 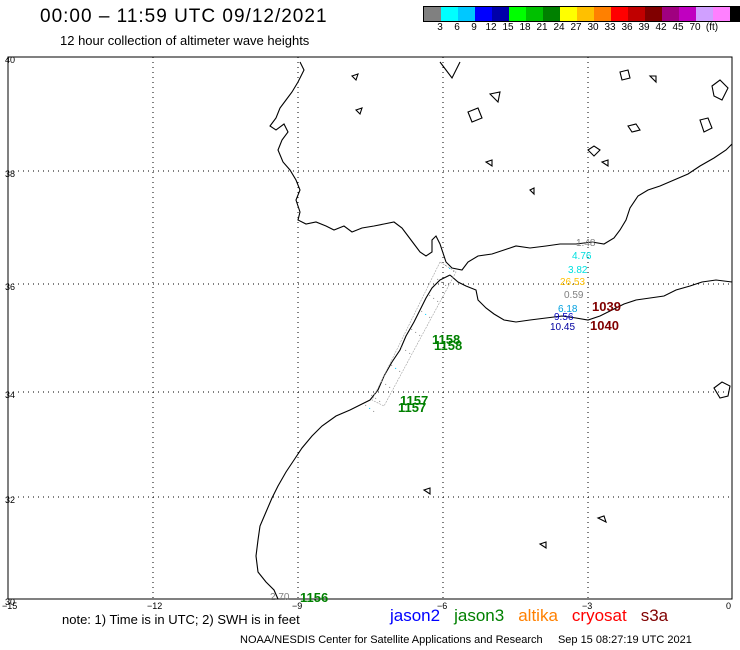 I want to click on europe-north-coast, so click(x=450, y=70).